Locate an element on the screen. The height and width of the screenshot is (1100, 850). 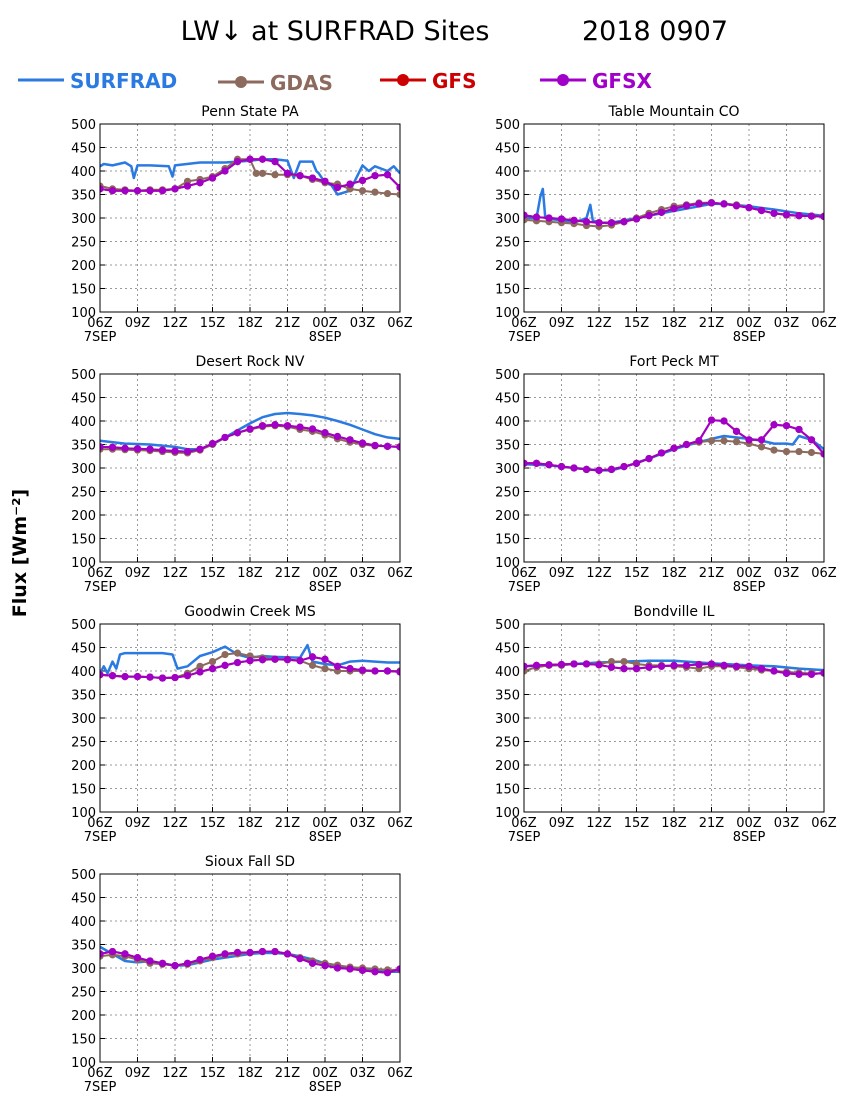
panel-title: Desert Rock NV is located at coordinates (250, 362).